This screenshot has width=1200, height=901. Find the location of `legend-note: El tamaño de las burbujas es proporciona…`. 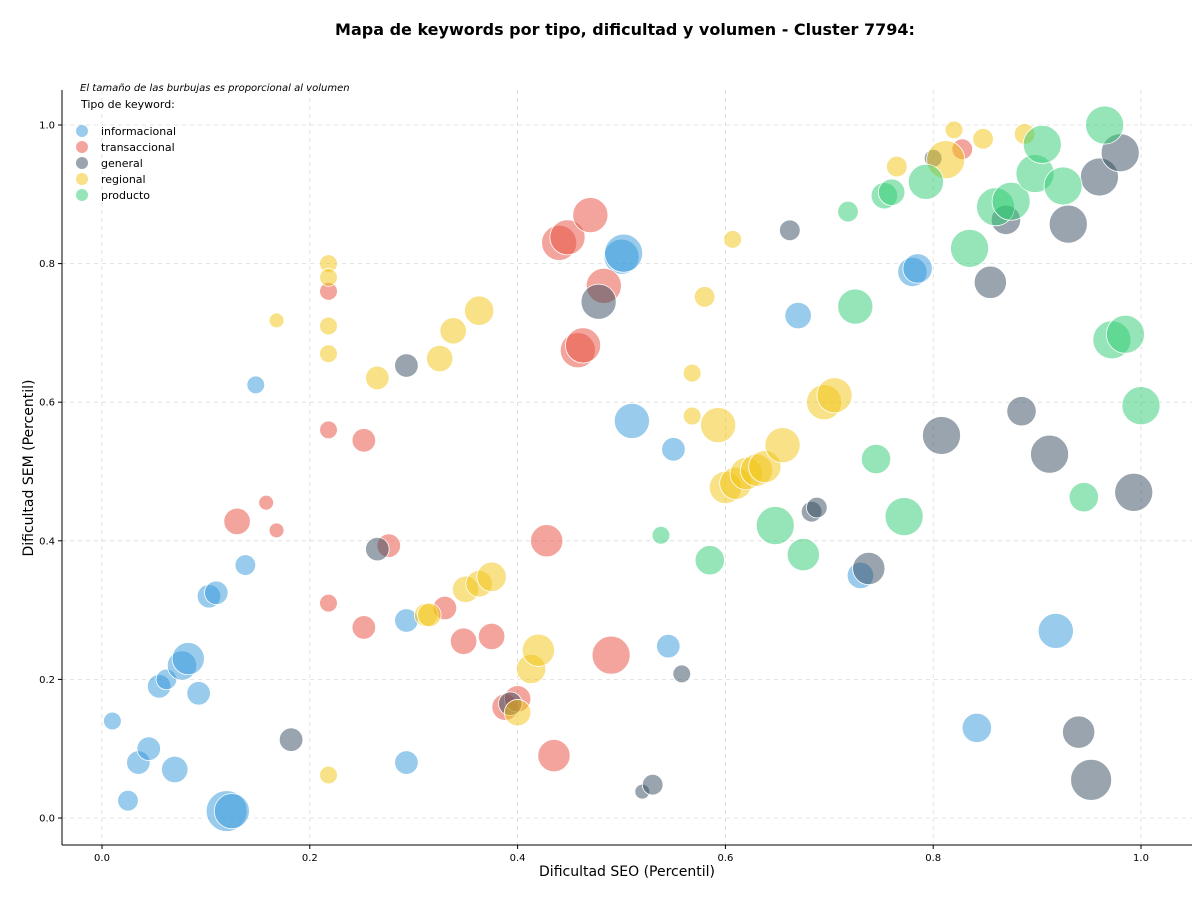

legend-note: El tamaño de las burbujas es proporciona… is located at coordinates (215, 88).